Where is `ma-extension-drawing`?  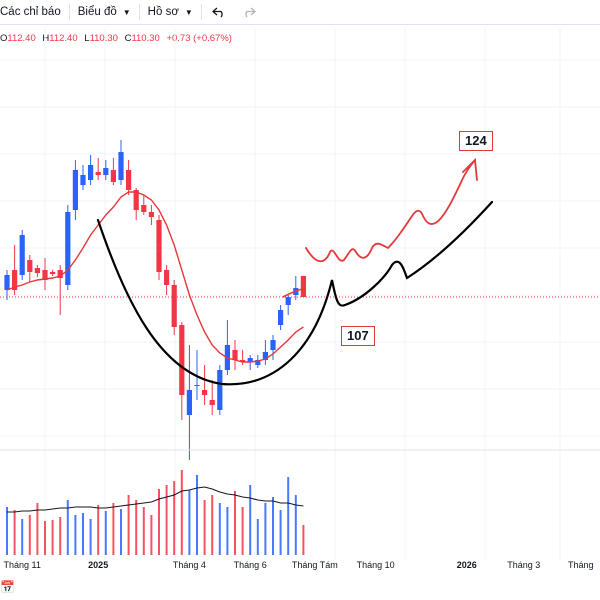
ma-extension-drawing is located at coordinates (294, 292).